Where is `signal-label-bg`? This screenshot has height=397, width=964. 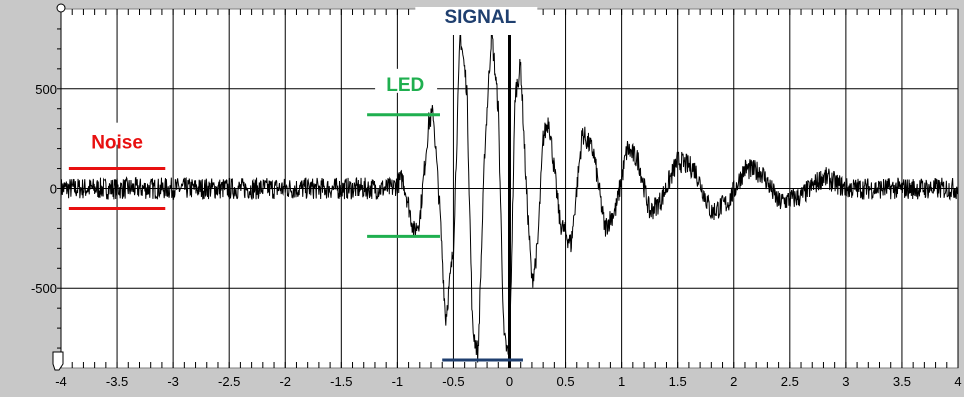 signal-label-bg is located at coordinates (476, 21).